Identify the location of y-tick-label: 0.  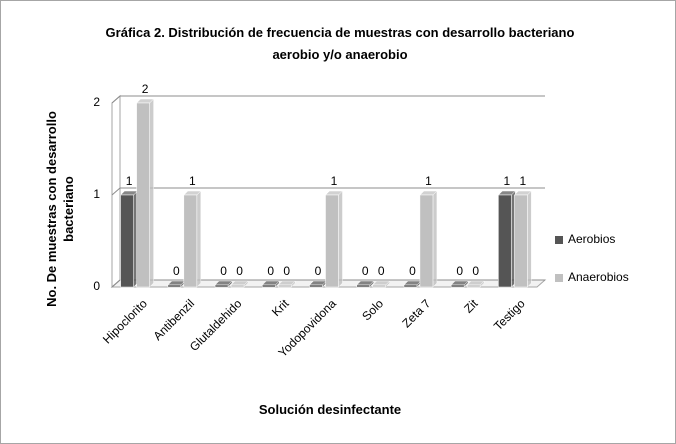
(96, 286).